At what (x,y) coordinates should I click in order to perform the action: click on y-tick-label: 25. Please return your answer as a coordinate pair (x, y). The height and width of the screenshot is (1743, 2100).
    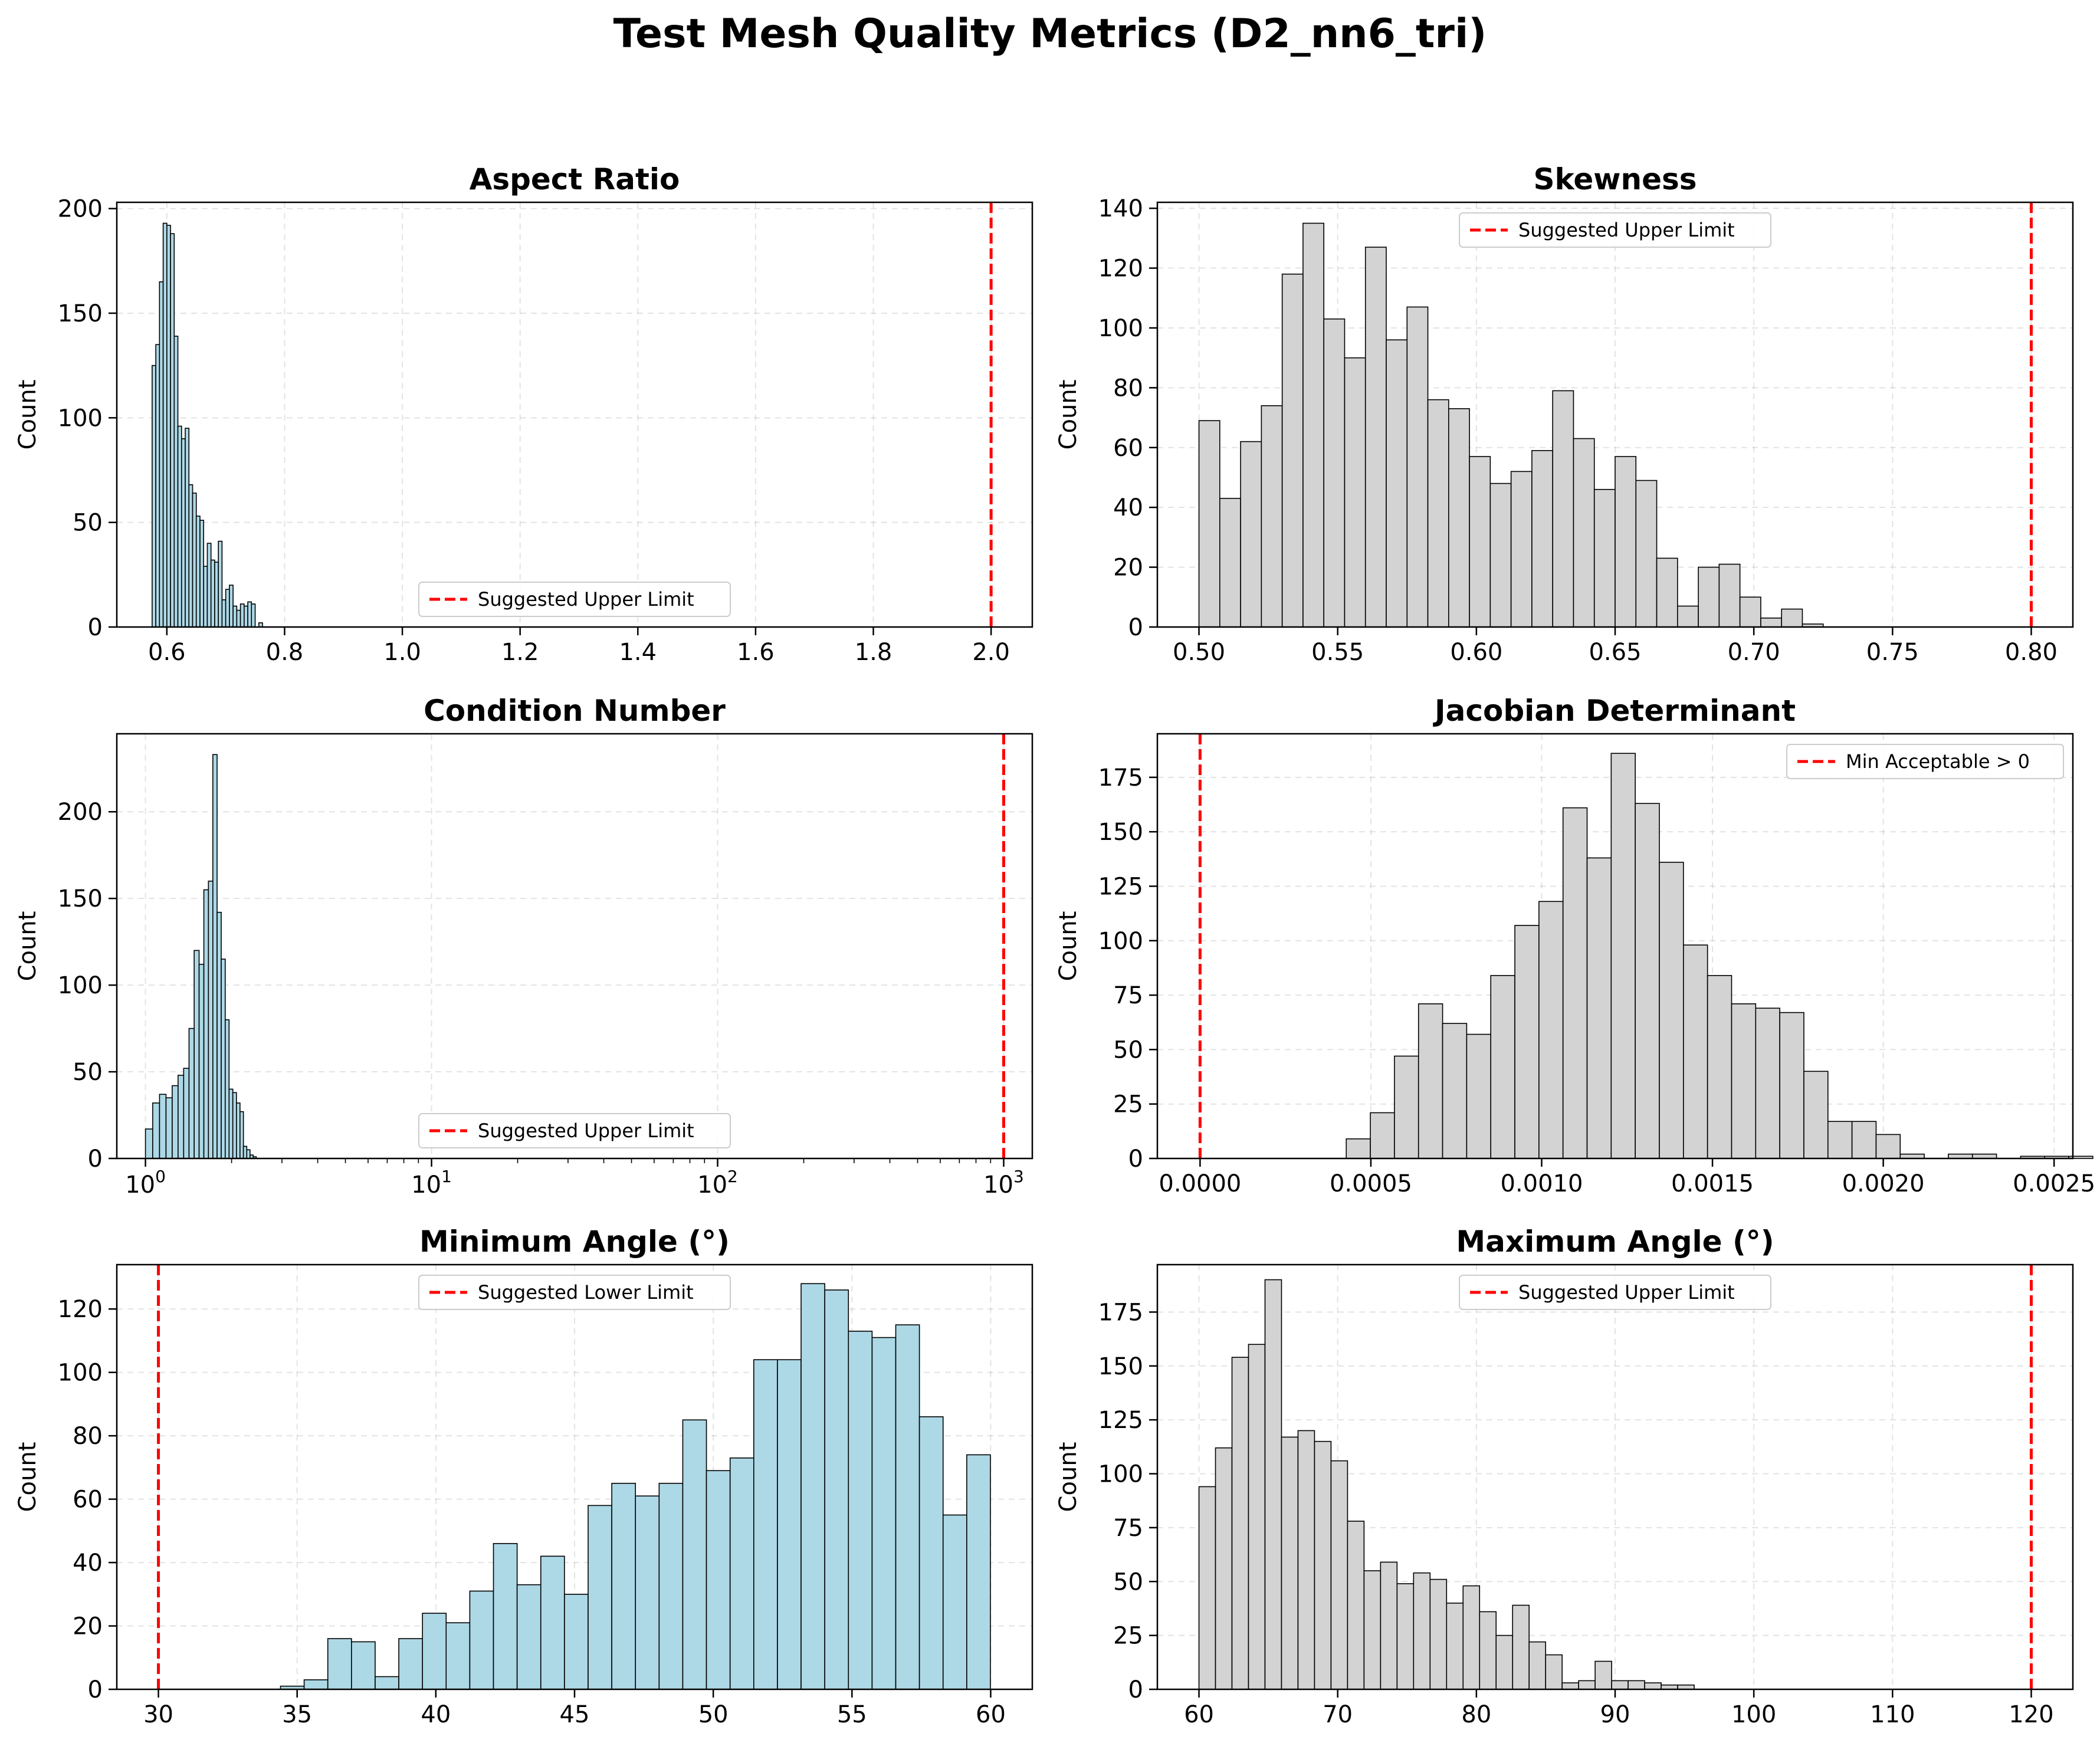
    Looking at the image, I should click on (1128, 1636).